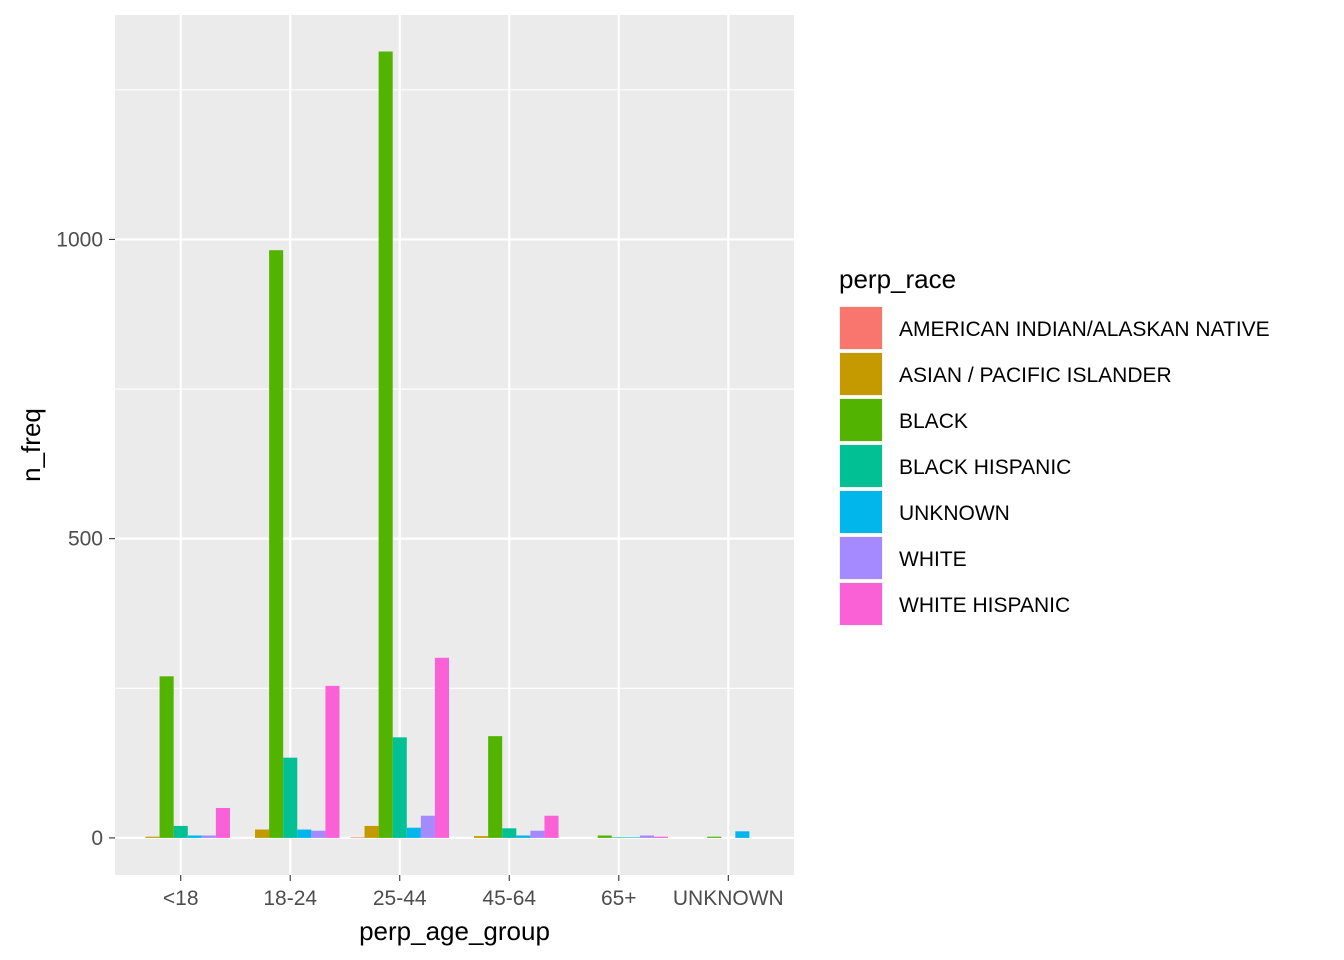 Image resolution: width=1344 pixels, height=960 pixels. I want to click on y-tick-label: 1000, so click(79, 239).